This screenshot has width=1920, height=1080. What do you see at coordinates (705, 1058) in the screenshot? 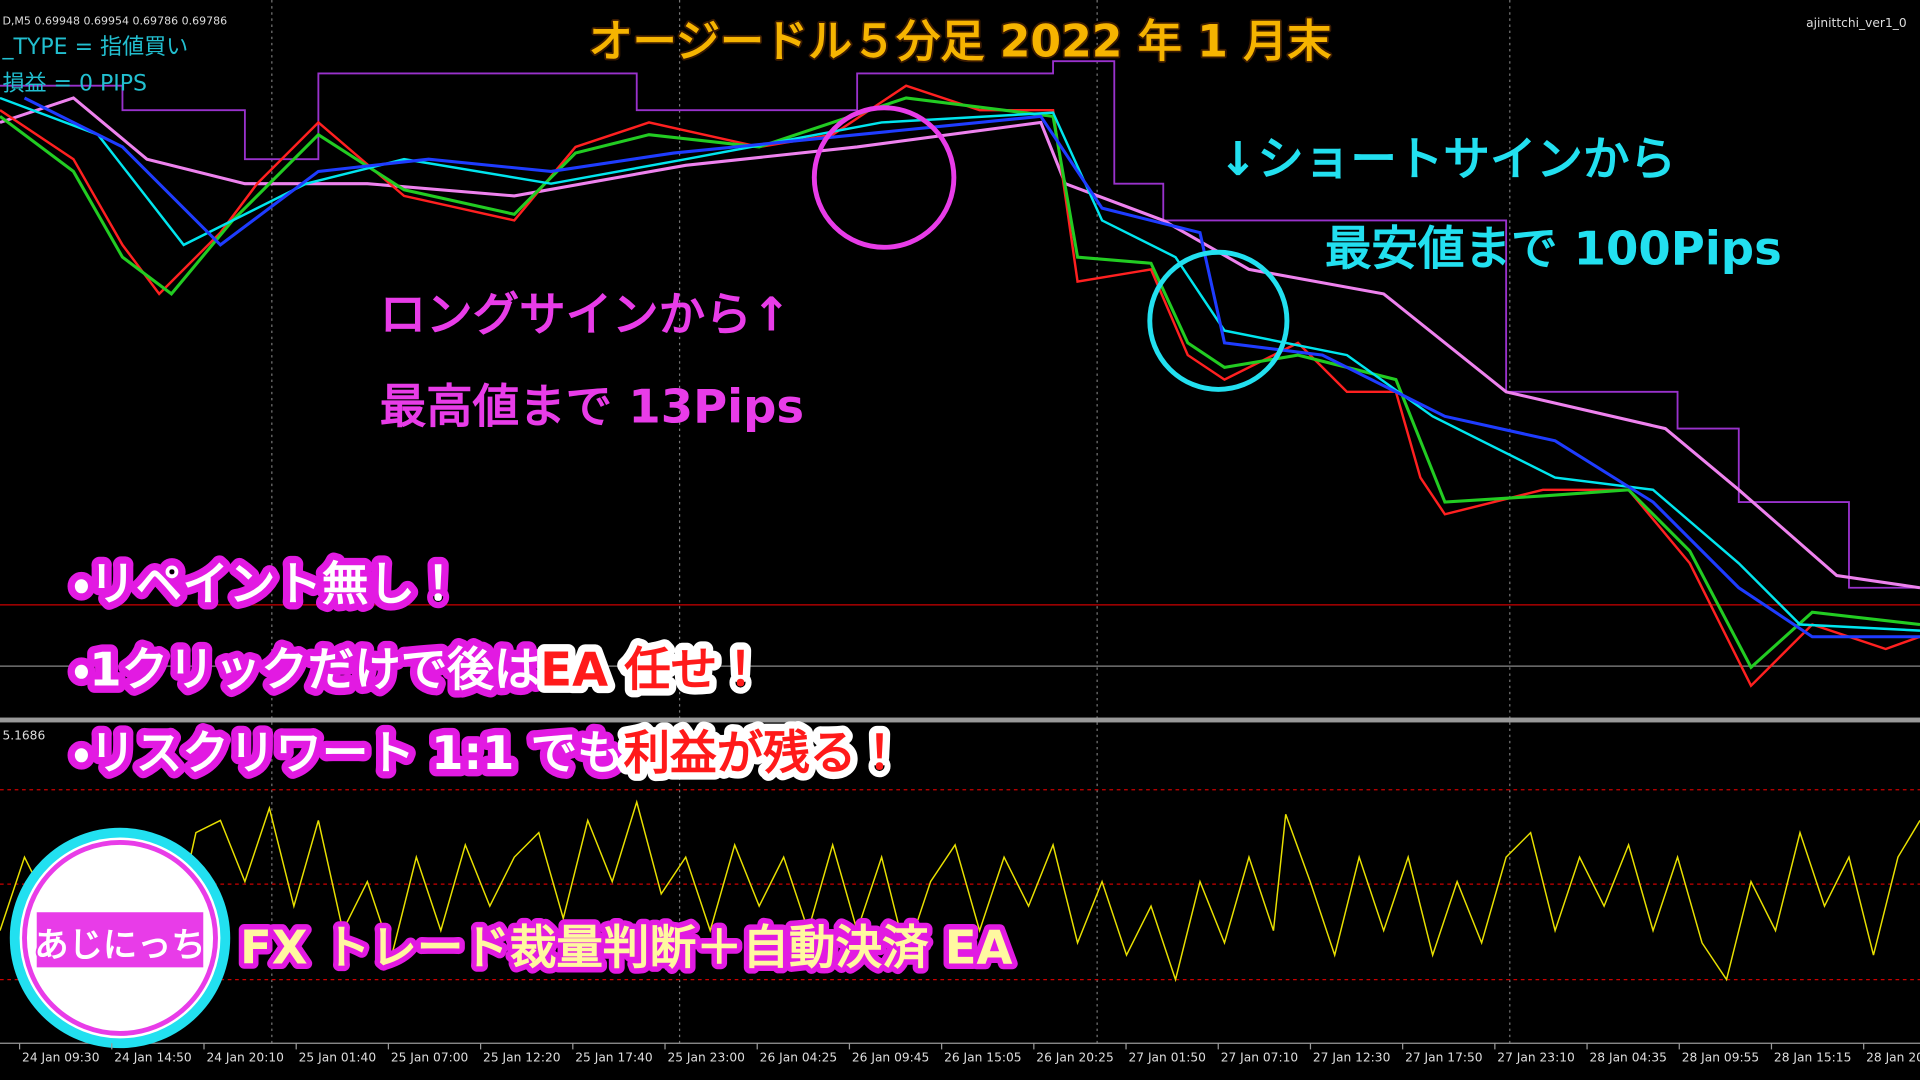
I see `x-tick-label: 25 Jan 23:00` at bounding box center [705, 1058].